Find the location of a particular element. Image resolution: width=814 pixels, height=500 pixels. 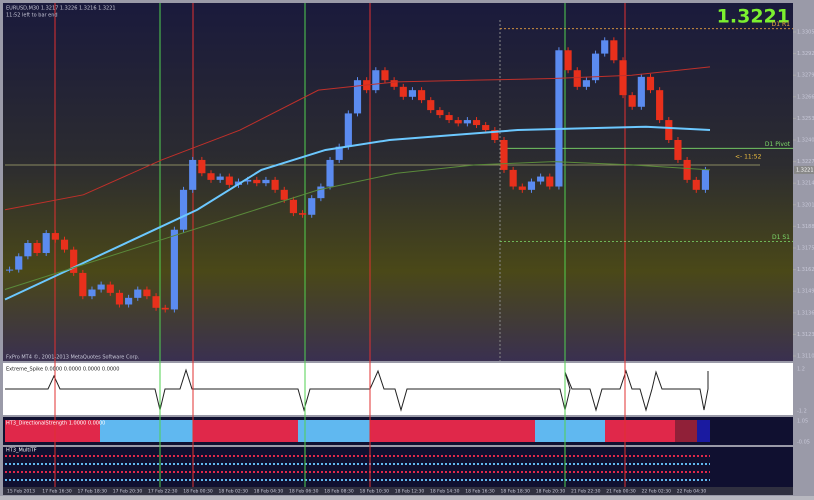

spike-line is located at coordinates (357, 390).